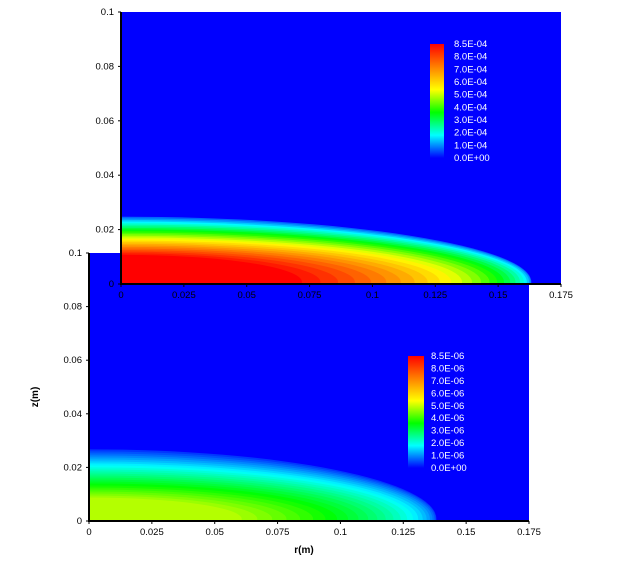 This screenshot has height=581, width=632. What do you see at coordinates (470, 145) in the screenshot?
I see `legend-label: 1.0E-04` at bounding box center [470, 145].